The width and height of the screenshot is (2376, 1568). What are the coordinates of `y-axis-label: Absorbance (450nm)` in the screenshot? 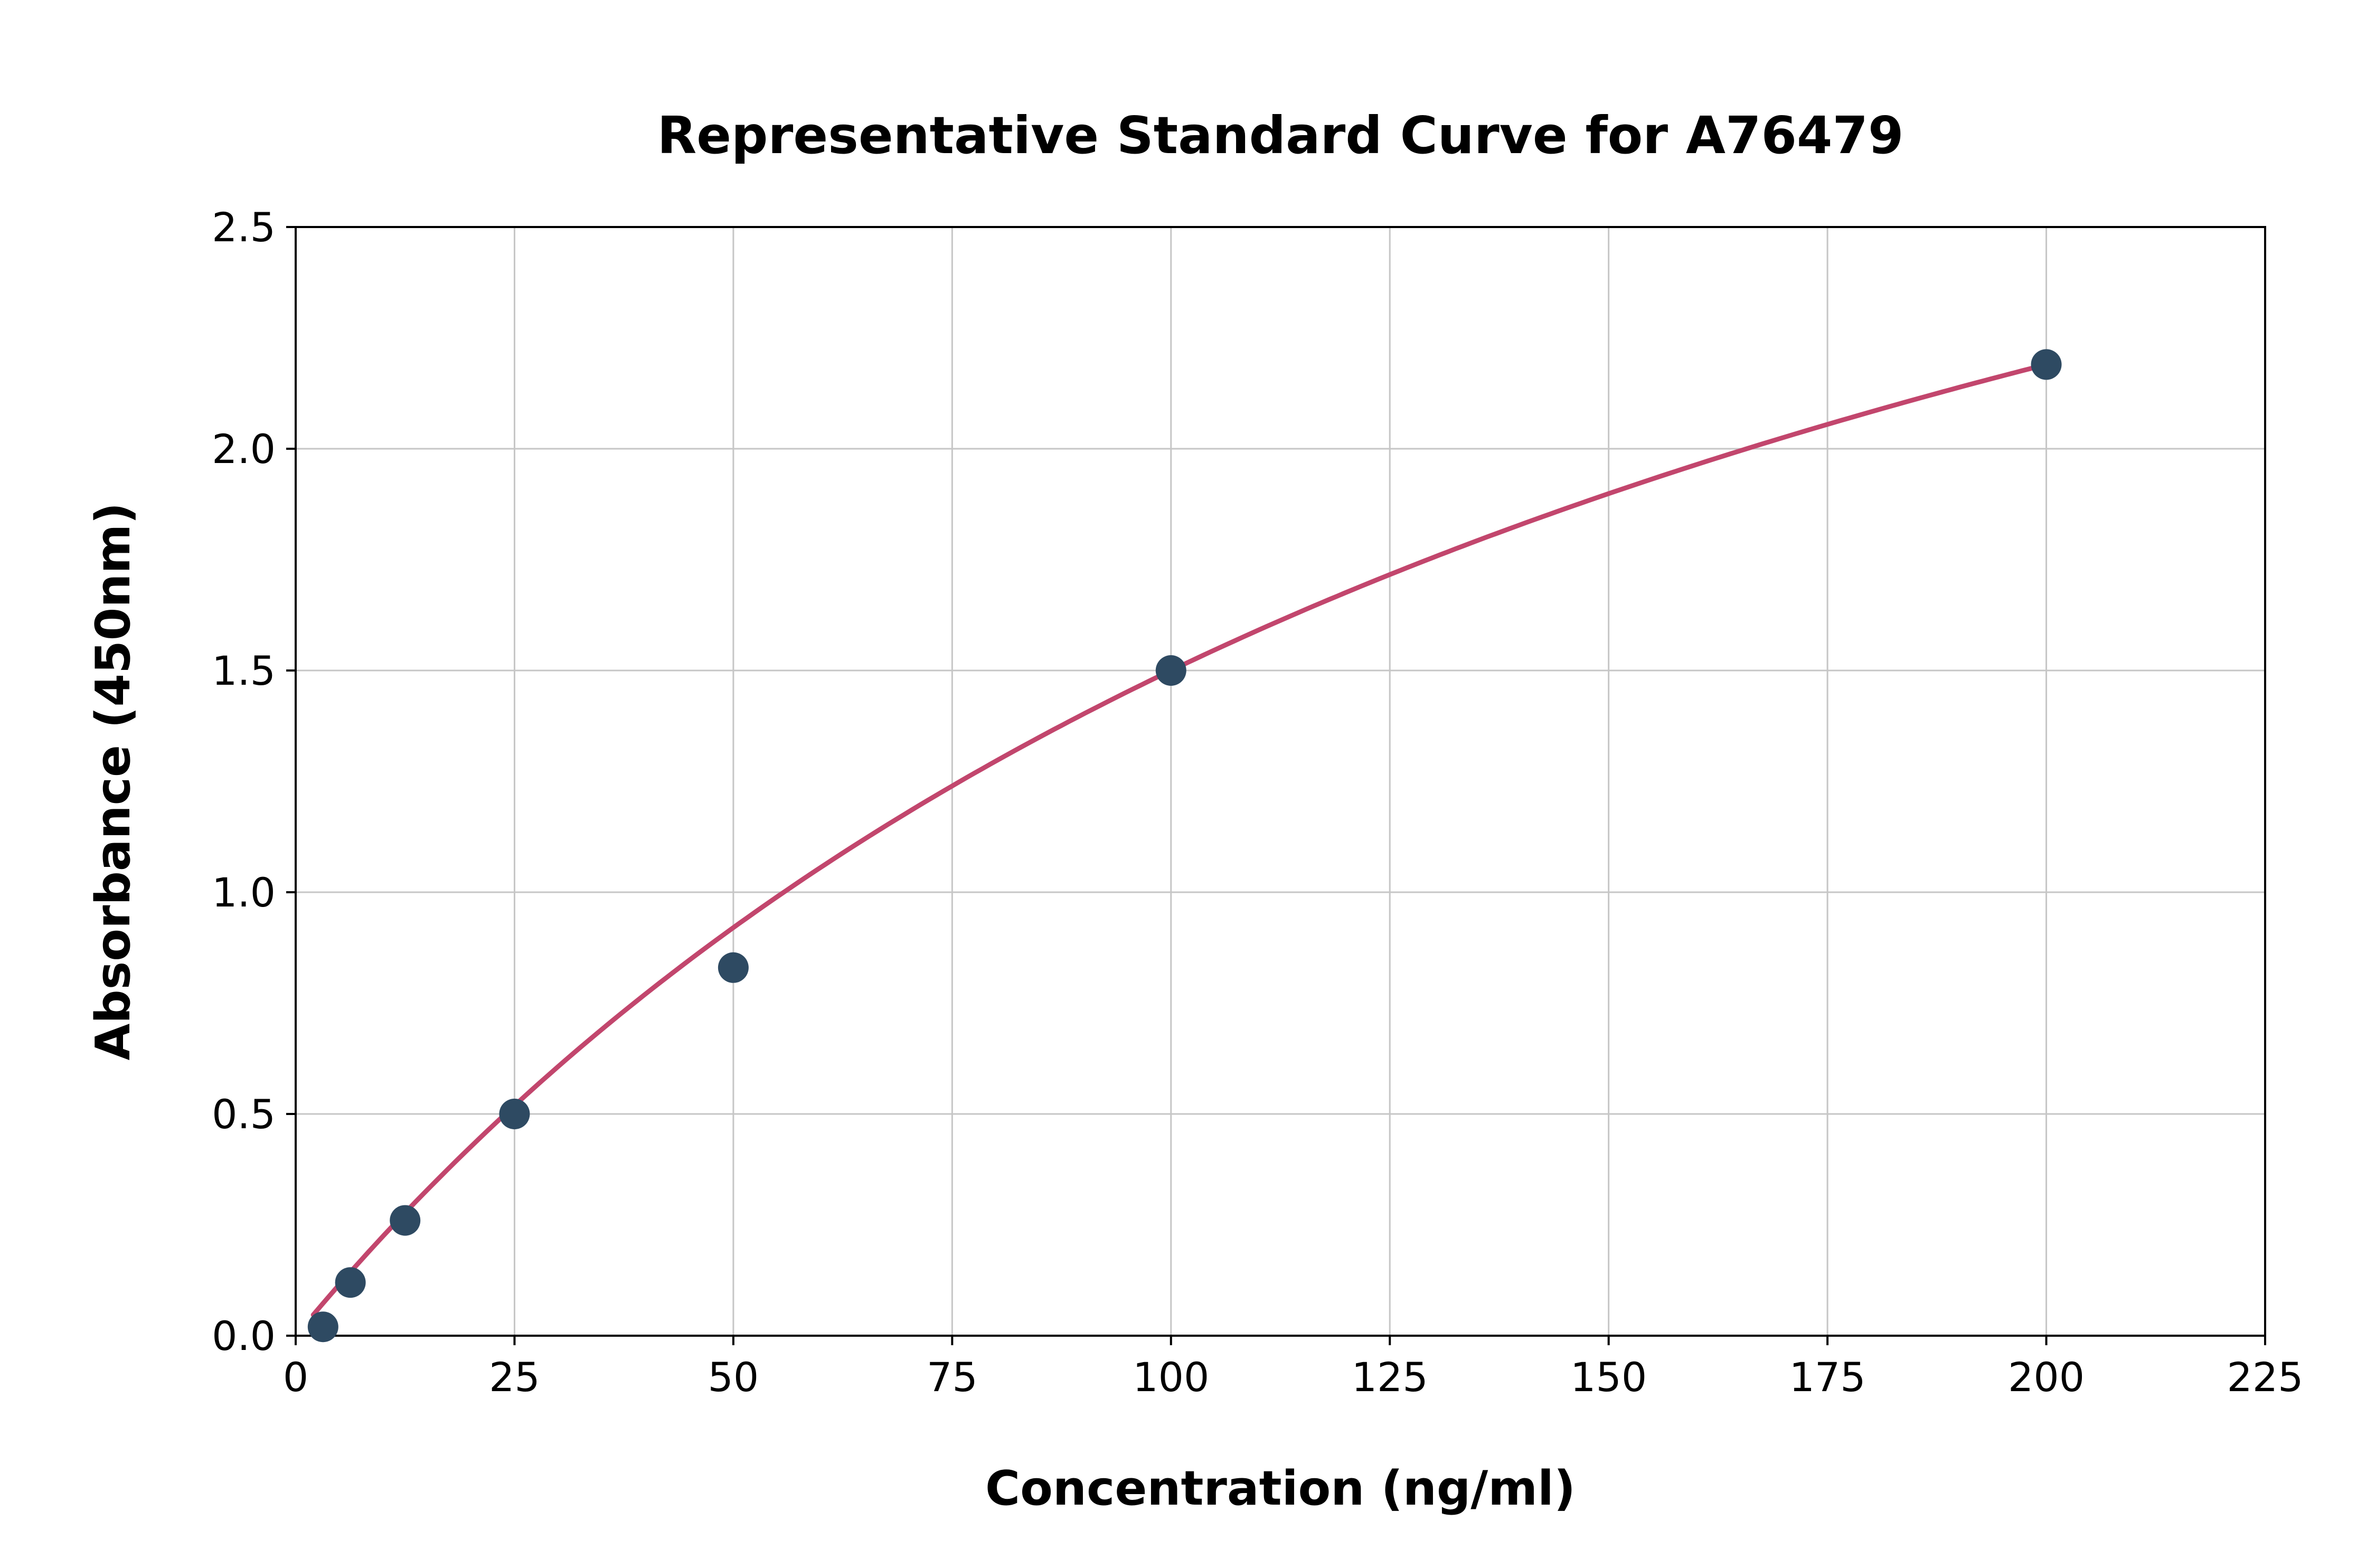 It's located at (114, 782).